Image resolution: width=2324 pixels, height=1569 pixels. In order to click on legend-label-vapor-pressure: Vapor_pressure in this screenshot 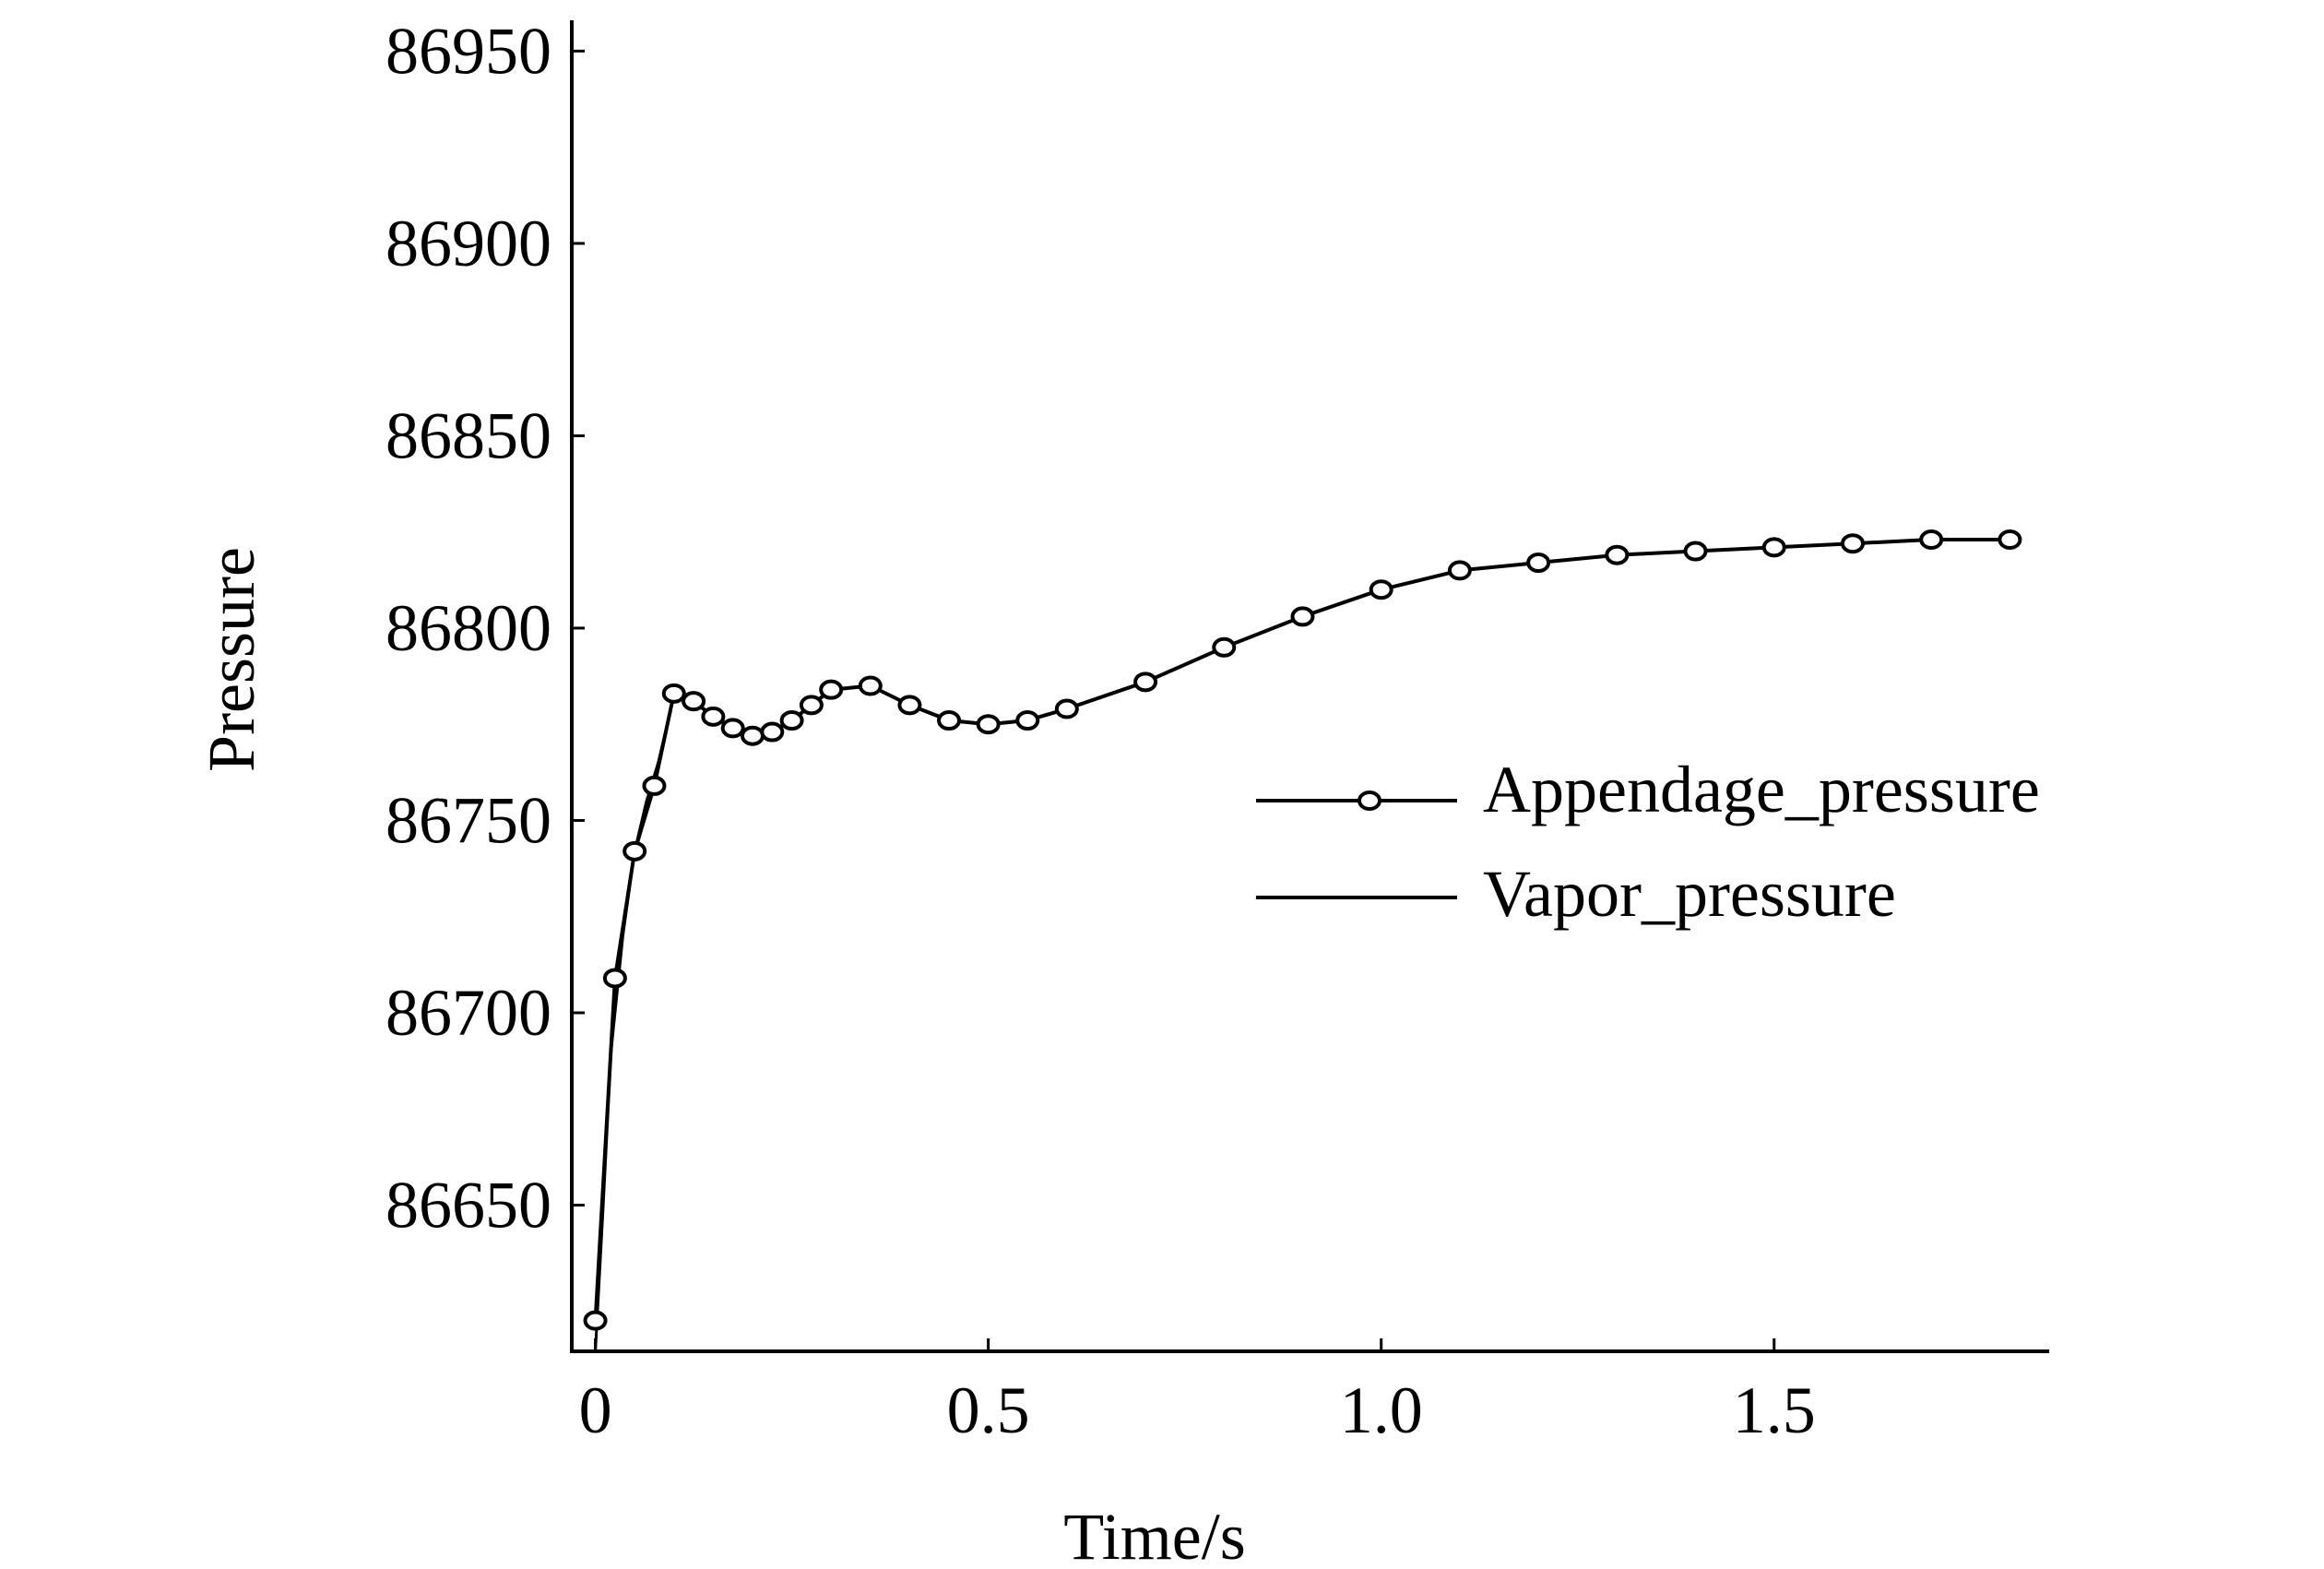, I will do `click(1689, 894)`.